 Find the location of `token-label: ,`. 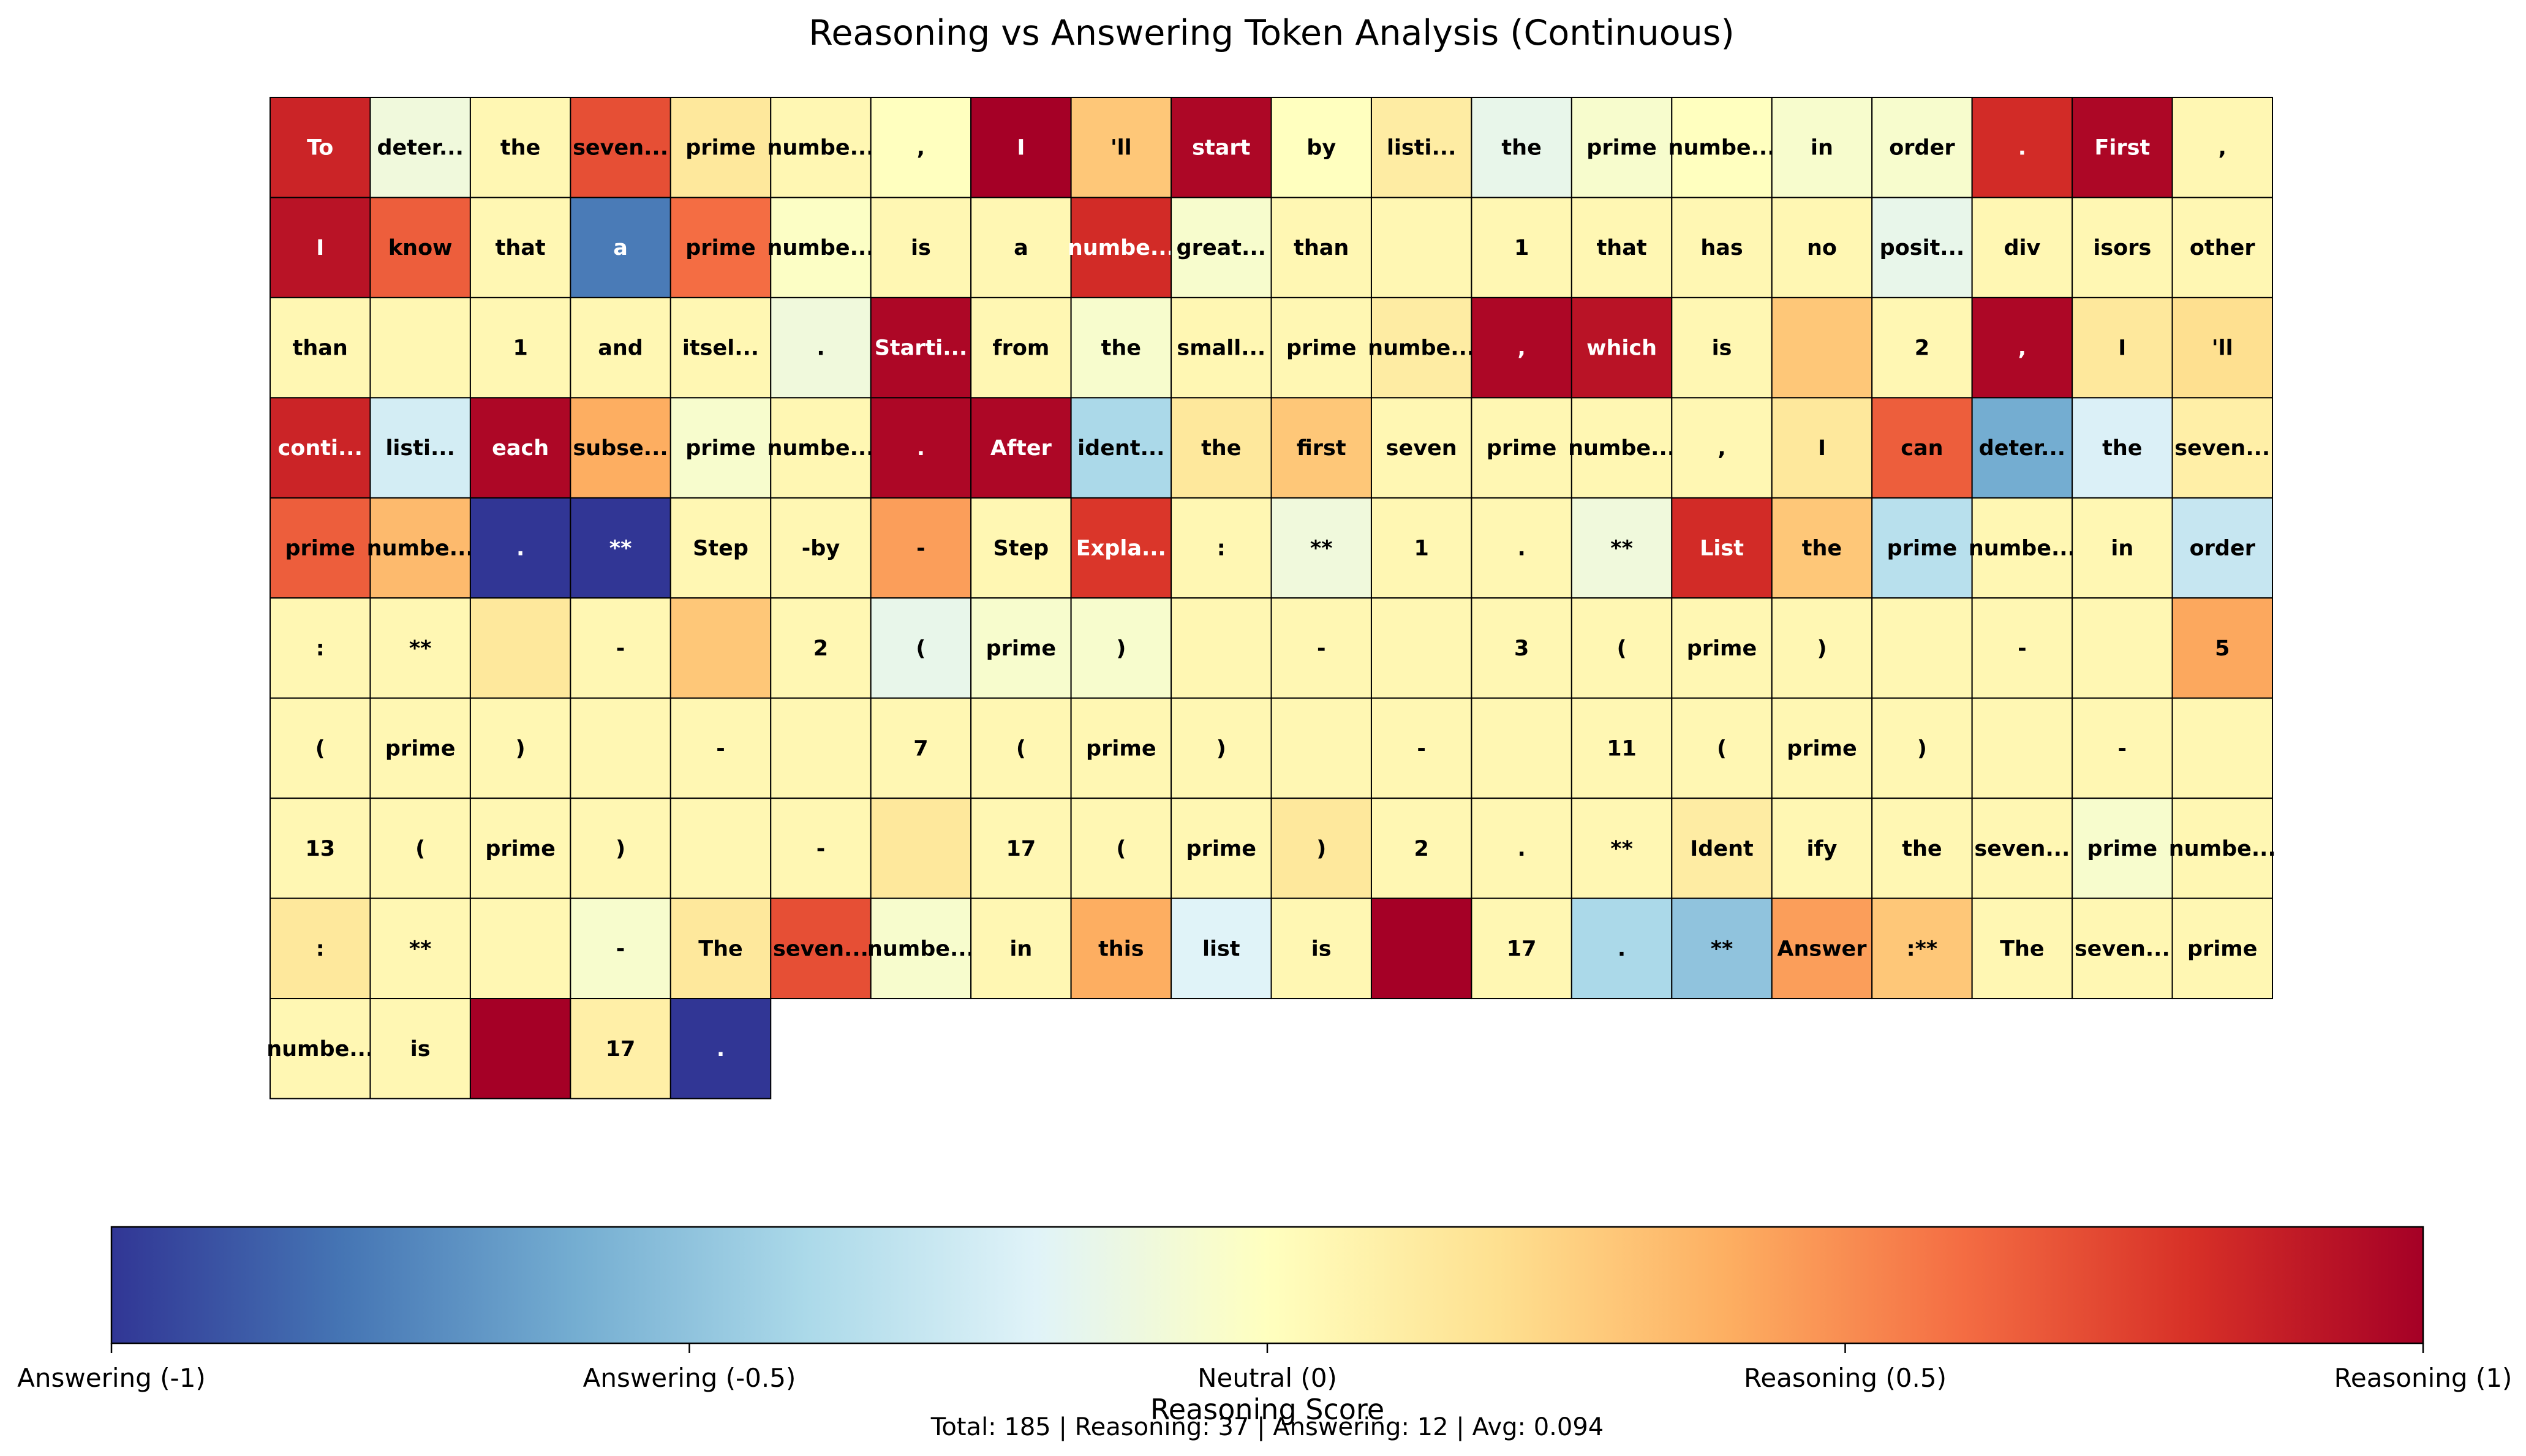

token-label: , is located at coordinates (921, 148).